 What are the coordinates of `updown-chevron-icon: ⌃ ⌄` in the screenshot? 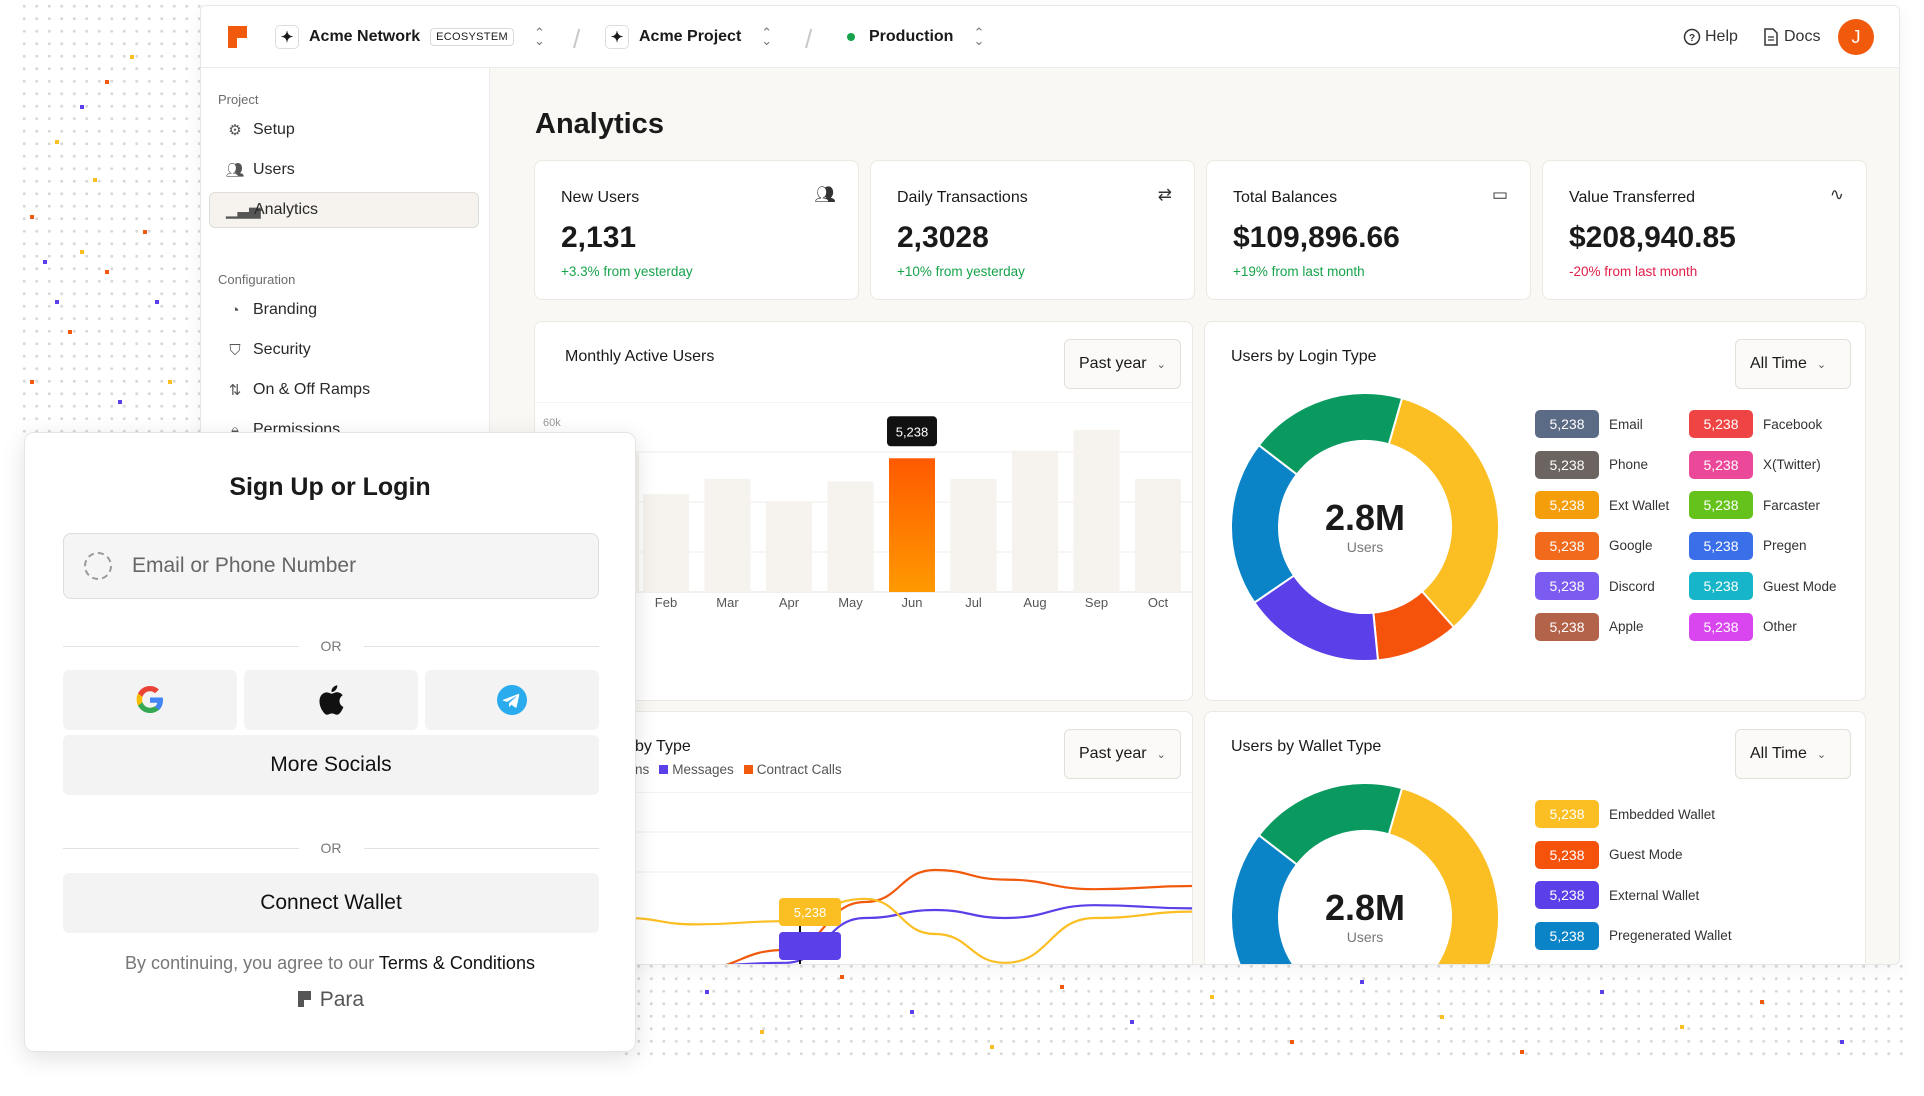 It's located at (979, 36).